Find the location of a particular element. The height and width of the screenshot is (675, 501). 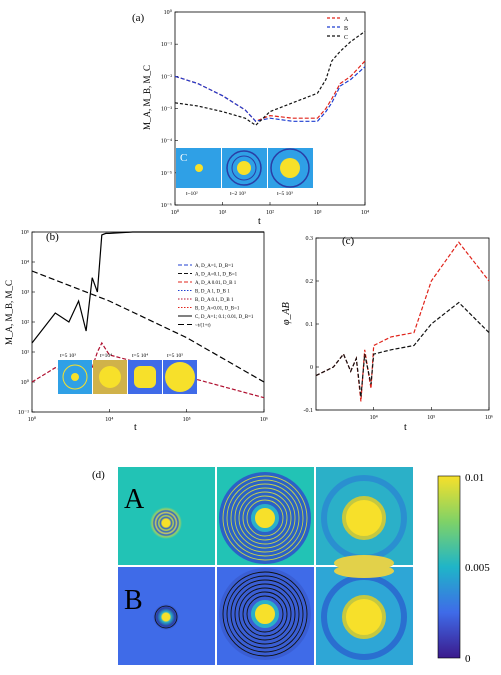

snapshot-a-3-drop is located at coordinates (364, 518).